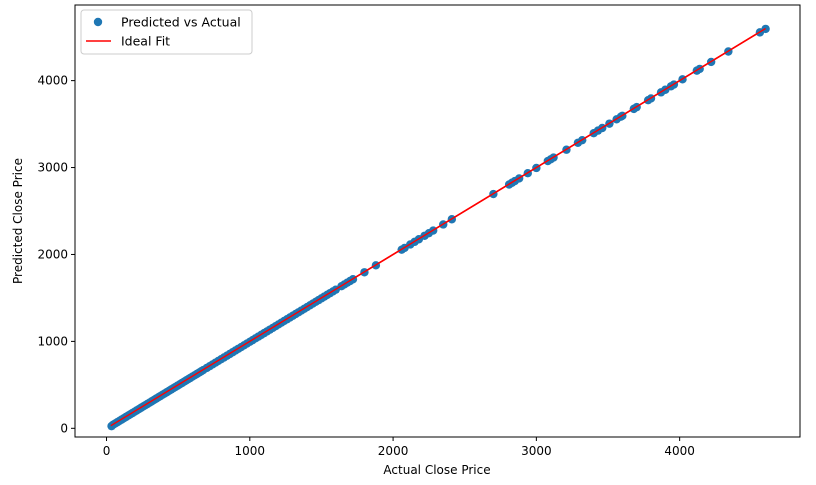 The image size is (816, 485). What do you see at coordinates (181, 22) in the screenshot?
I see `legend-label-predicted: Predicted vs Actual` at bounding box center [181, 22].